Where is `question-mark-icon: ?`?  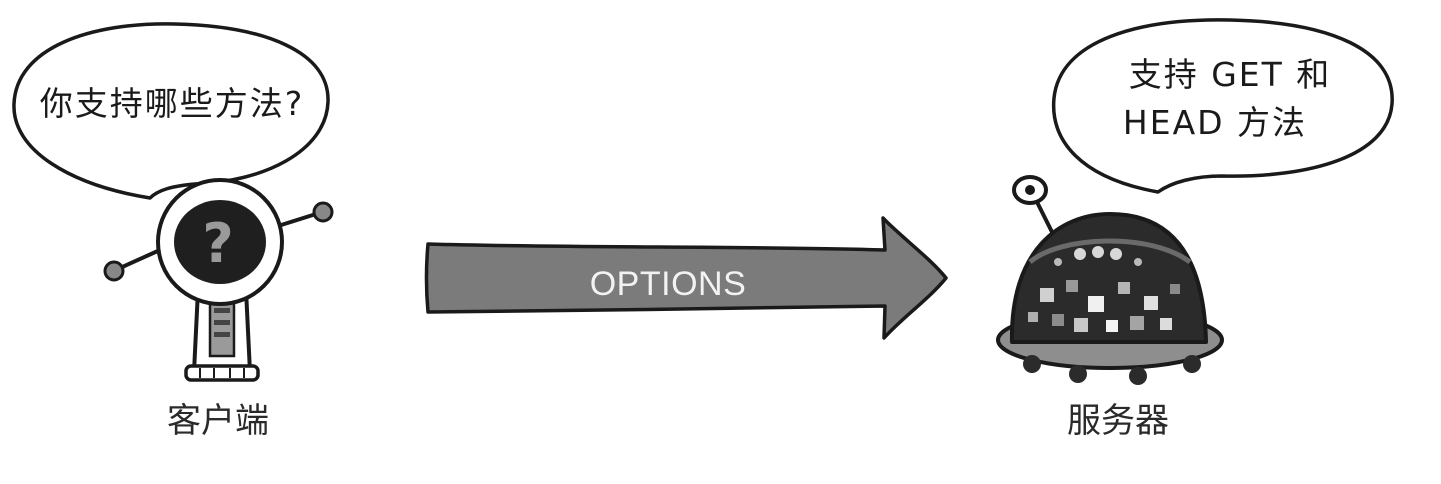 question-mark-icon: ? is located at coordinates (217, 243).